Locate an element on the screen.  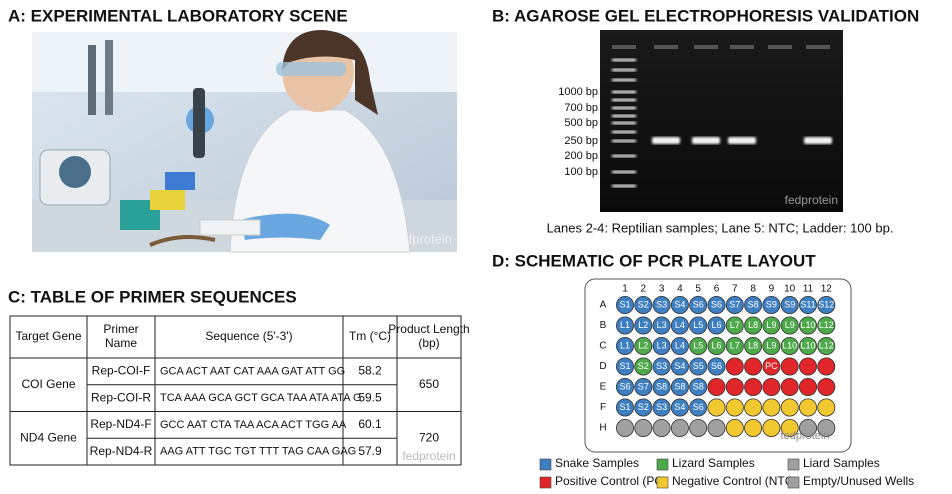
ladder-label: 250 bp is located at coordinates (581, 141).